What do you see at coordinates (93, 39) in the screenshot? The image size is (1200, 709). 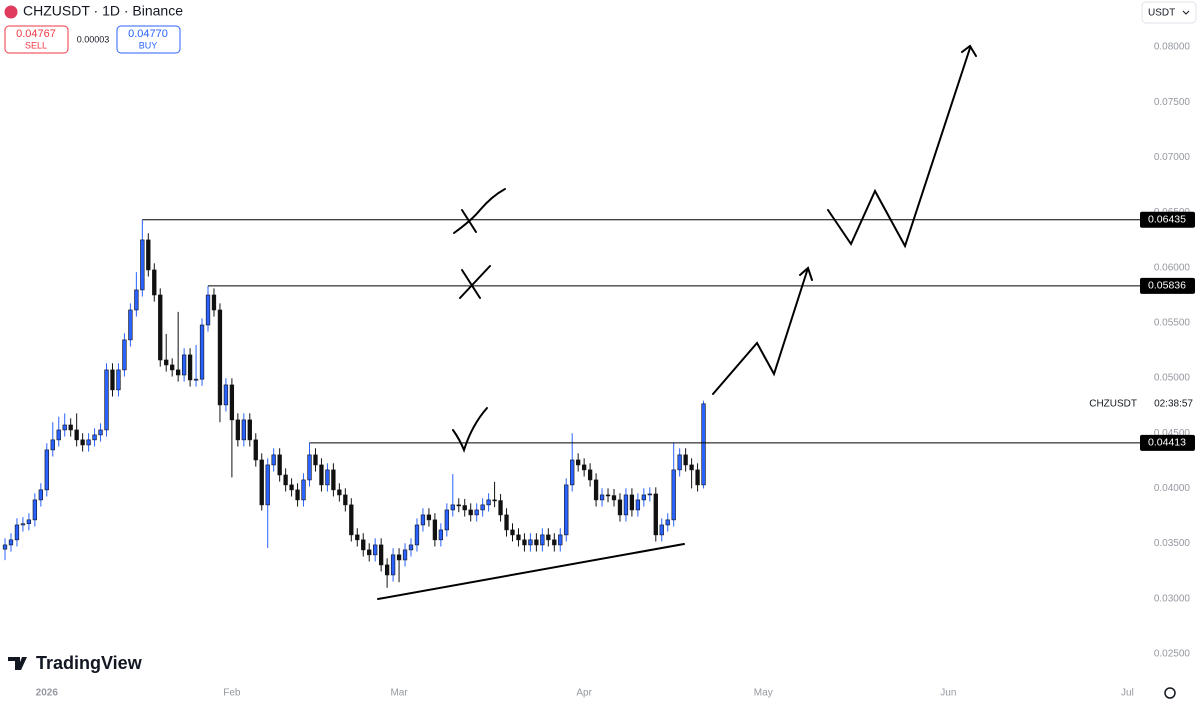 I see `spread: 0.00003` at bounding box center [93, 39].